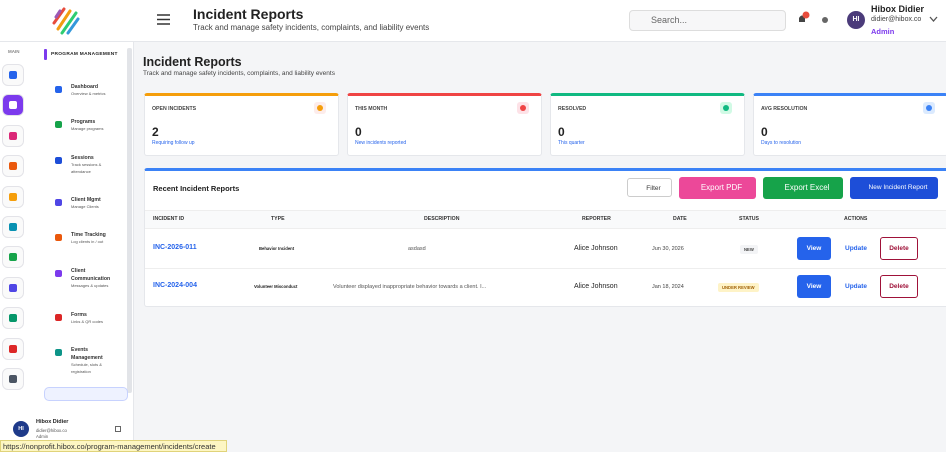 The height and width of the screenshot is (452, 946). I want to click on user-avatar: HI, so click(856, 20).